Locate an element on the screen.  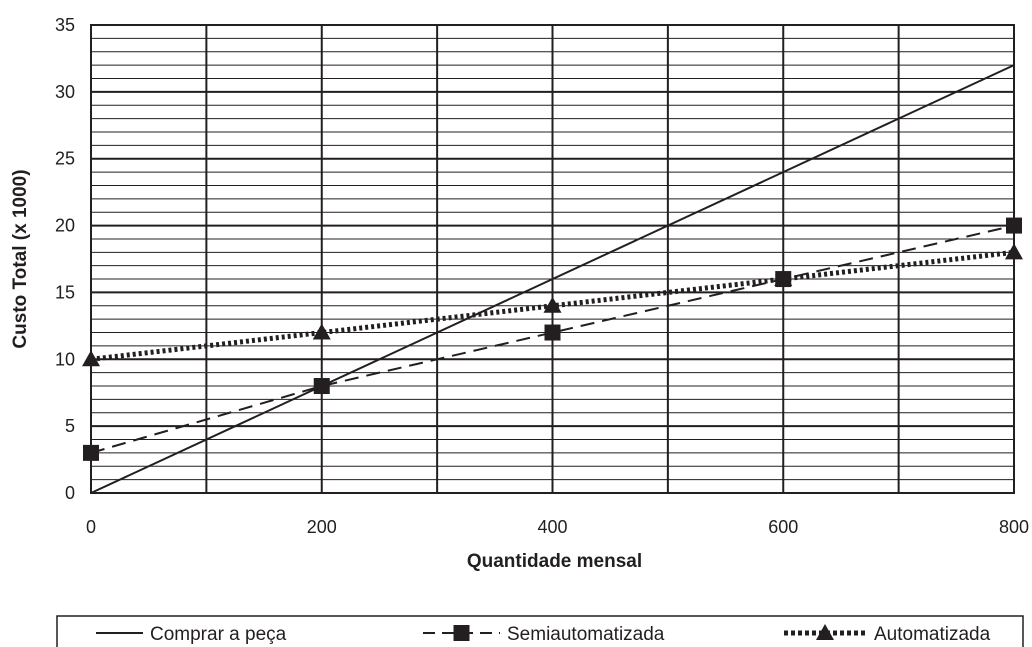
legend-item: Comprar a peça is located at coordinates (191, 634).